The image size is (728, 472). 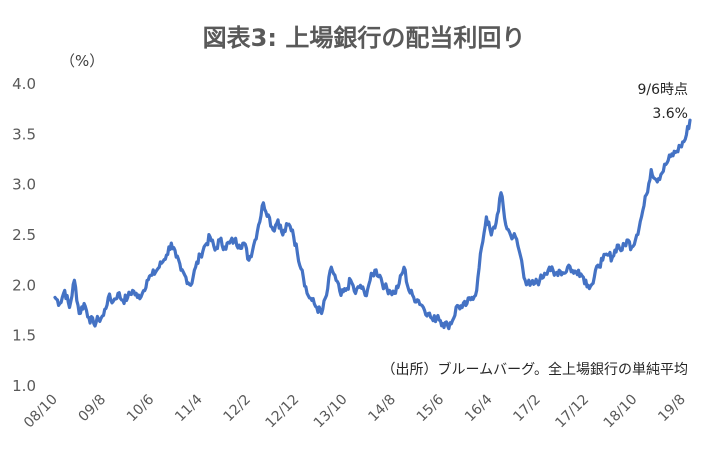 I want to click on x-tick-label: 17/2, so click(x=527, y=409).